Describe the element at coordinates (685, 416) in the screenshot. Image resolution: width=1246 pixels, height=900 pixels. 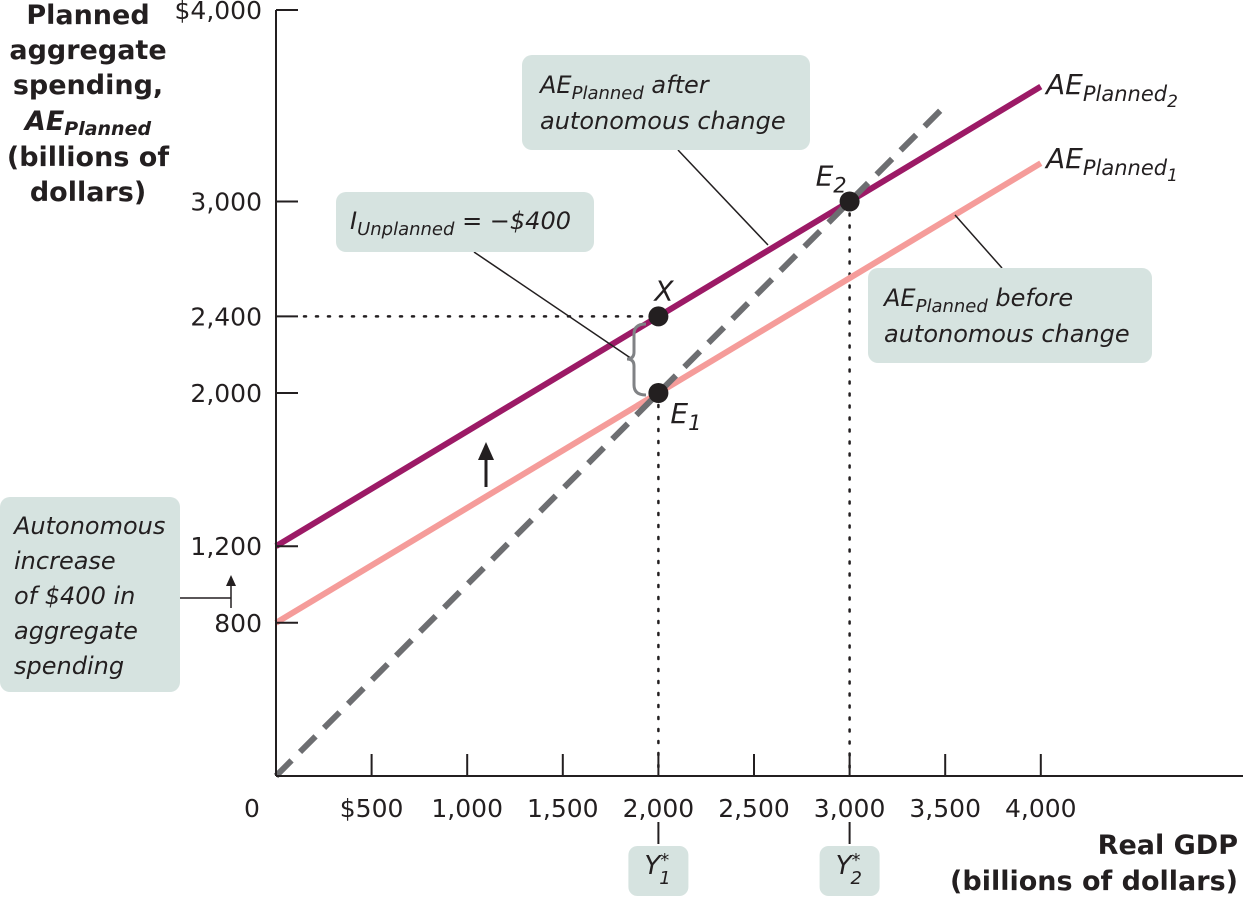
I see `point-label-E1: E1` at that location.